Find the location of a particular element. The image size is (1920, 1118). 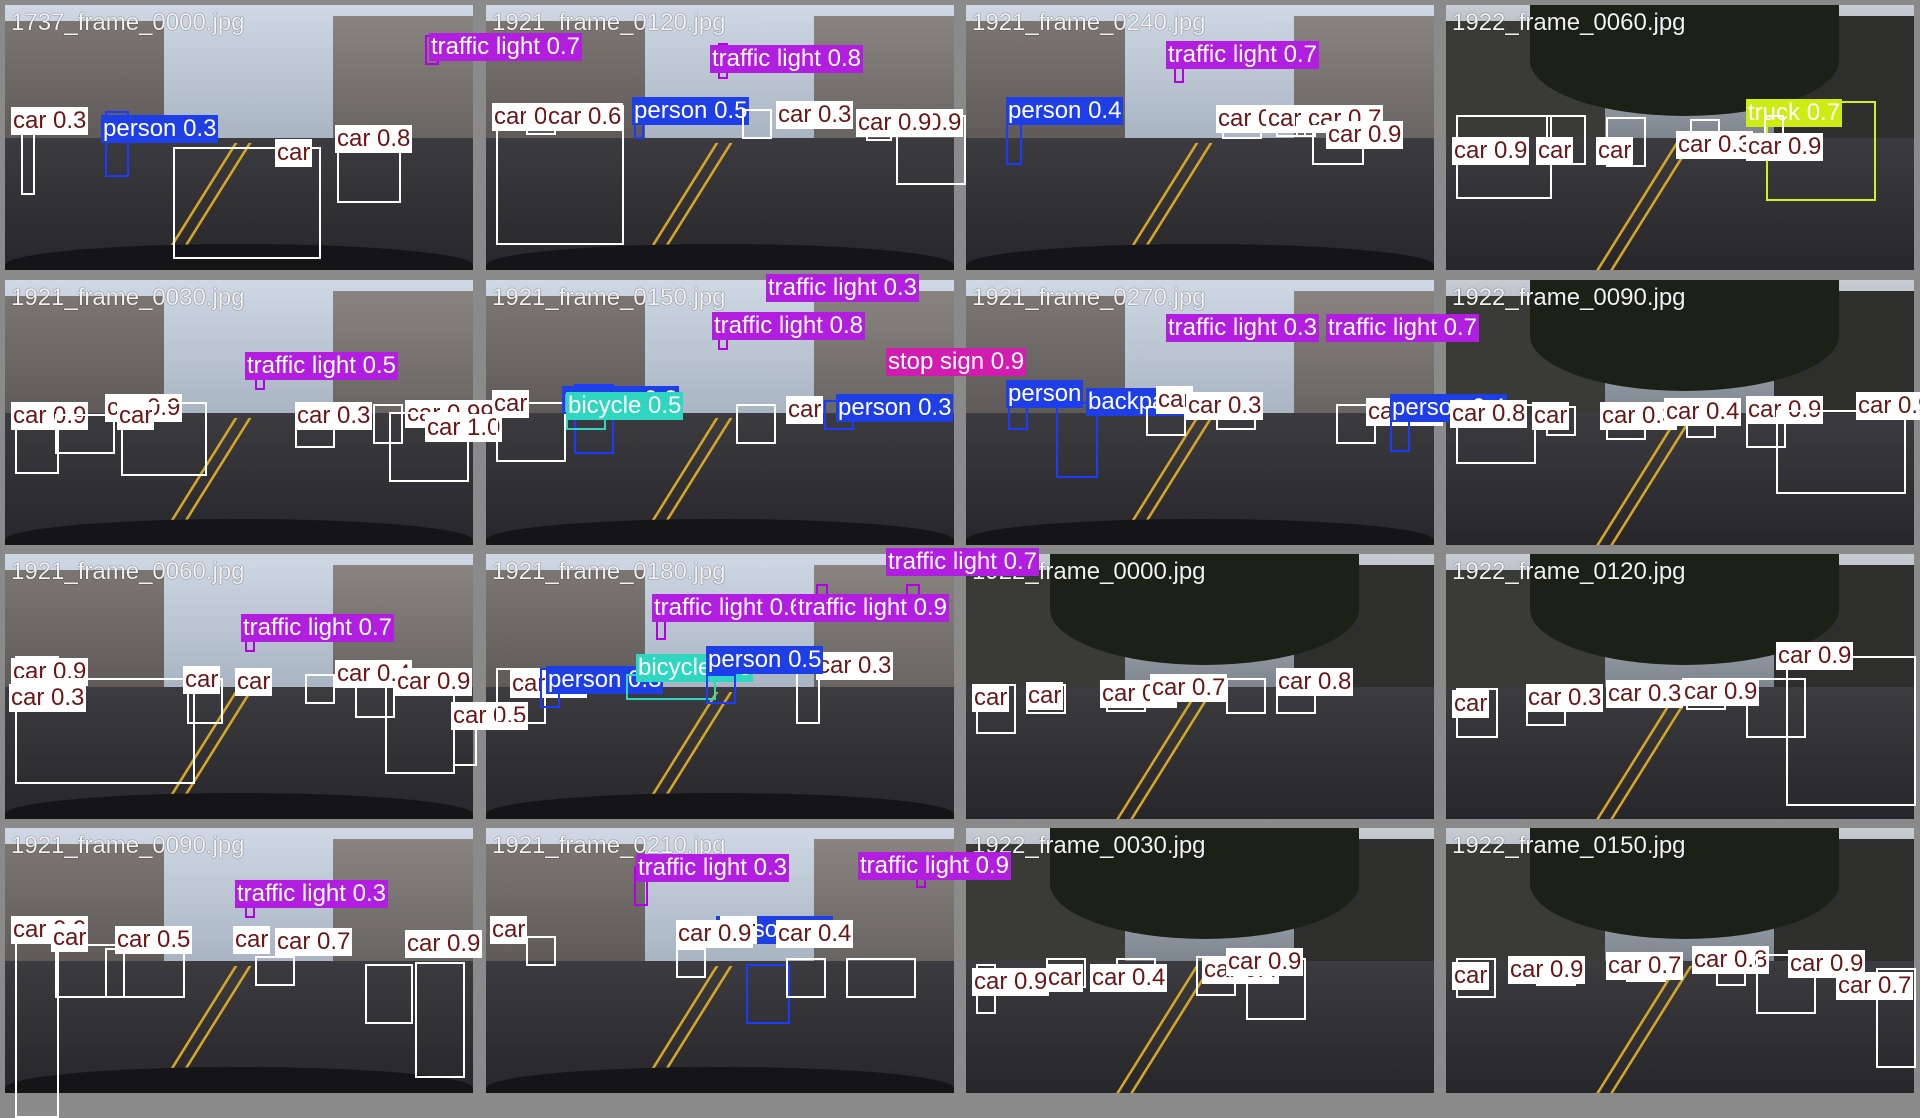

class-name: bicycle is located at coordinates (605, 405).